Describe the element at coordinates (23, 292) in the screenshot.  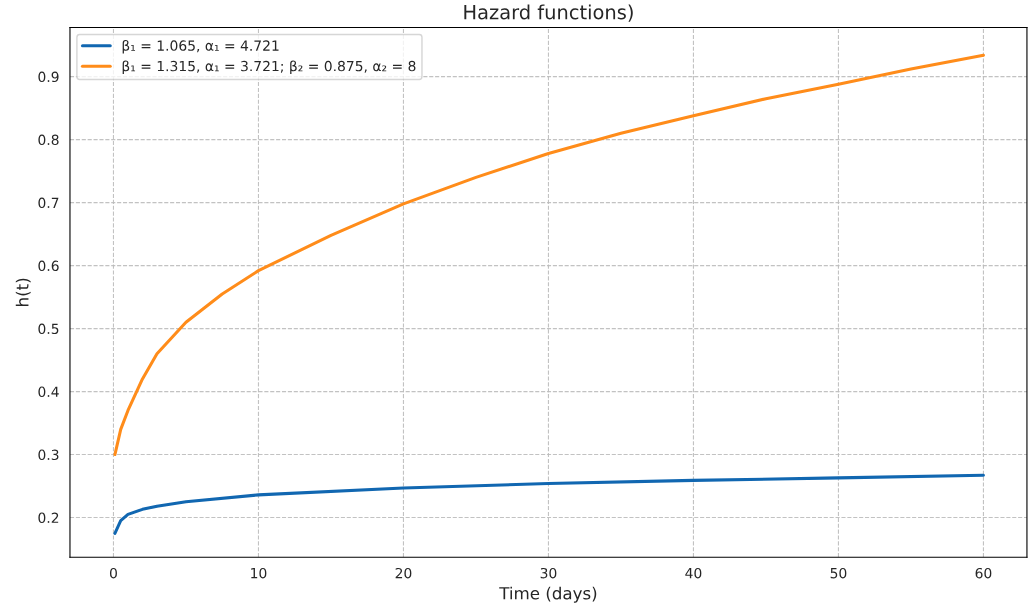
I see `y-axis-title: h(t)` at that location.